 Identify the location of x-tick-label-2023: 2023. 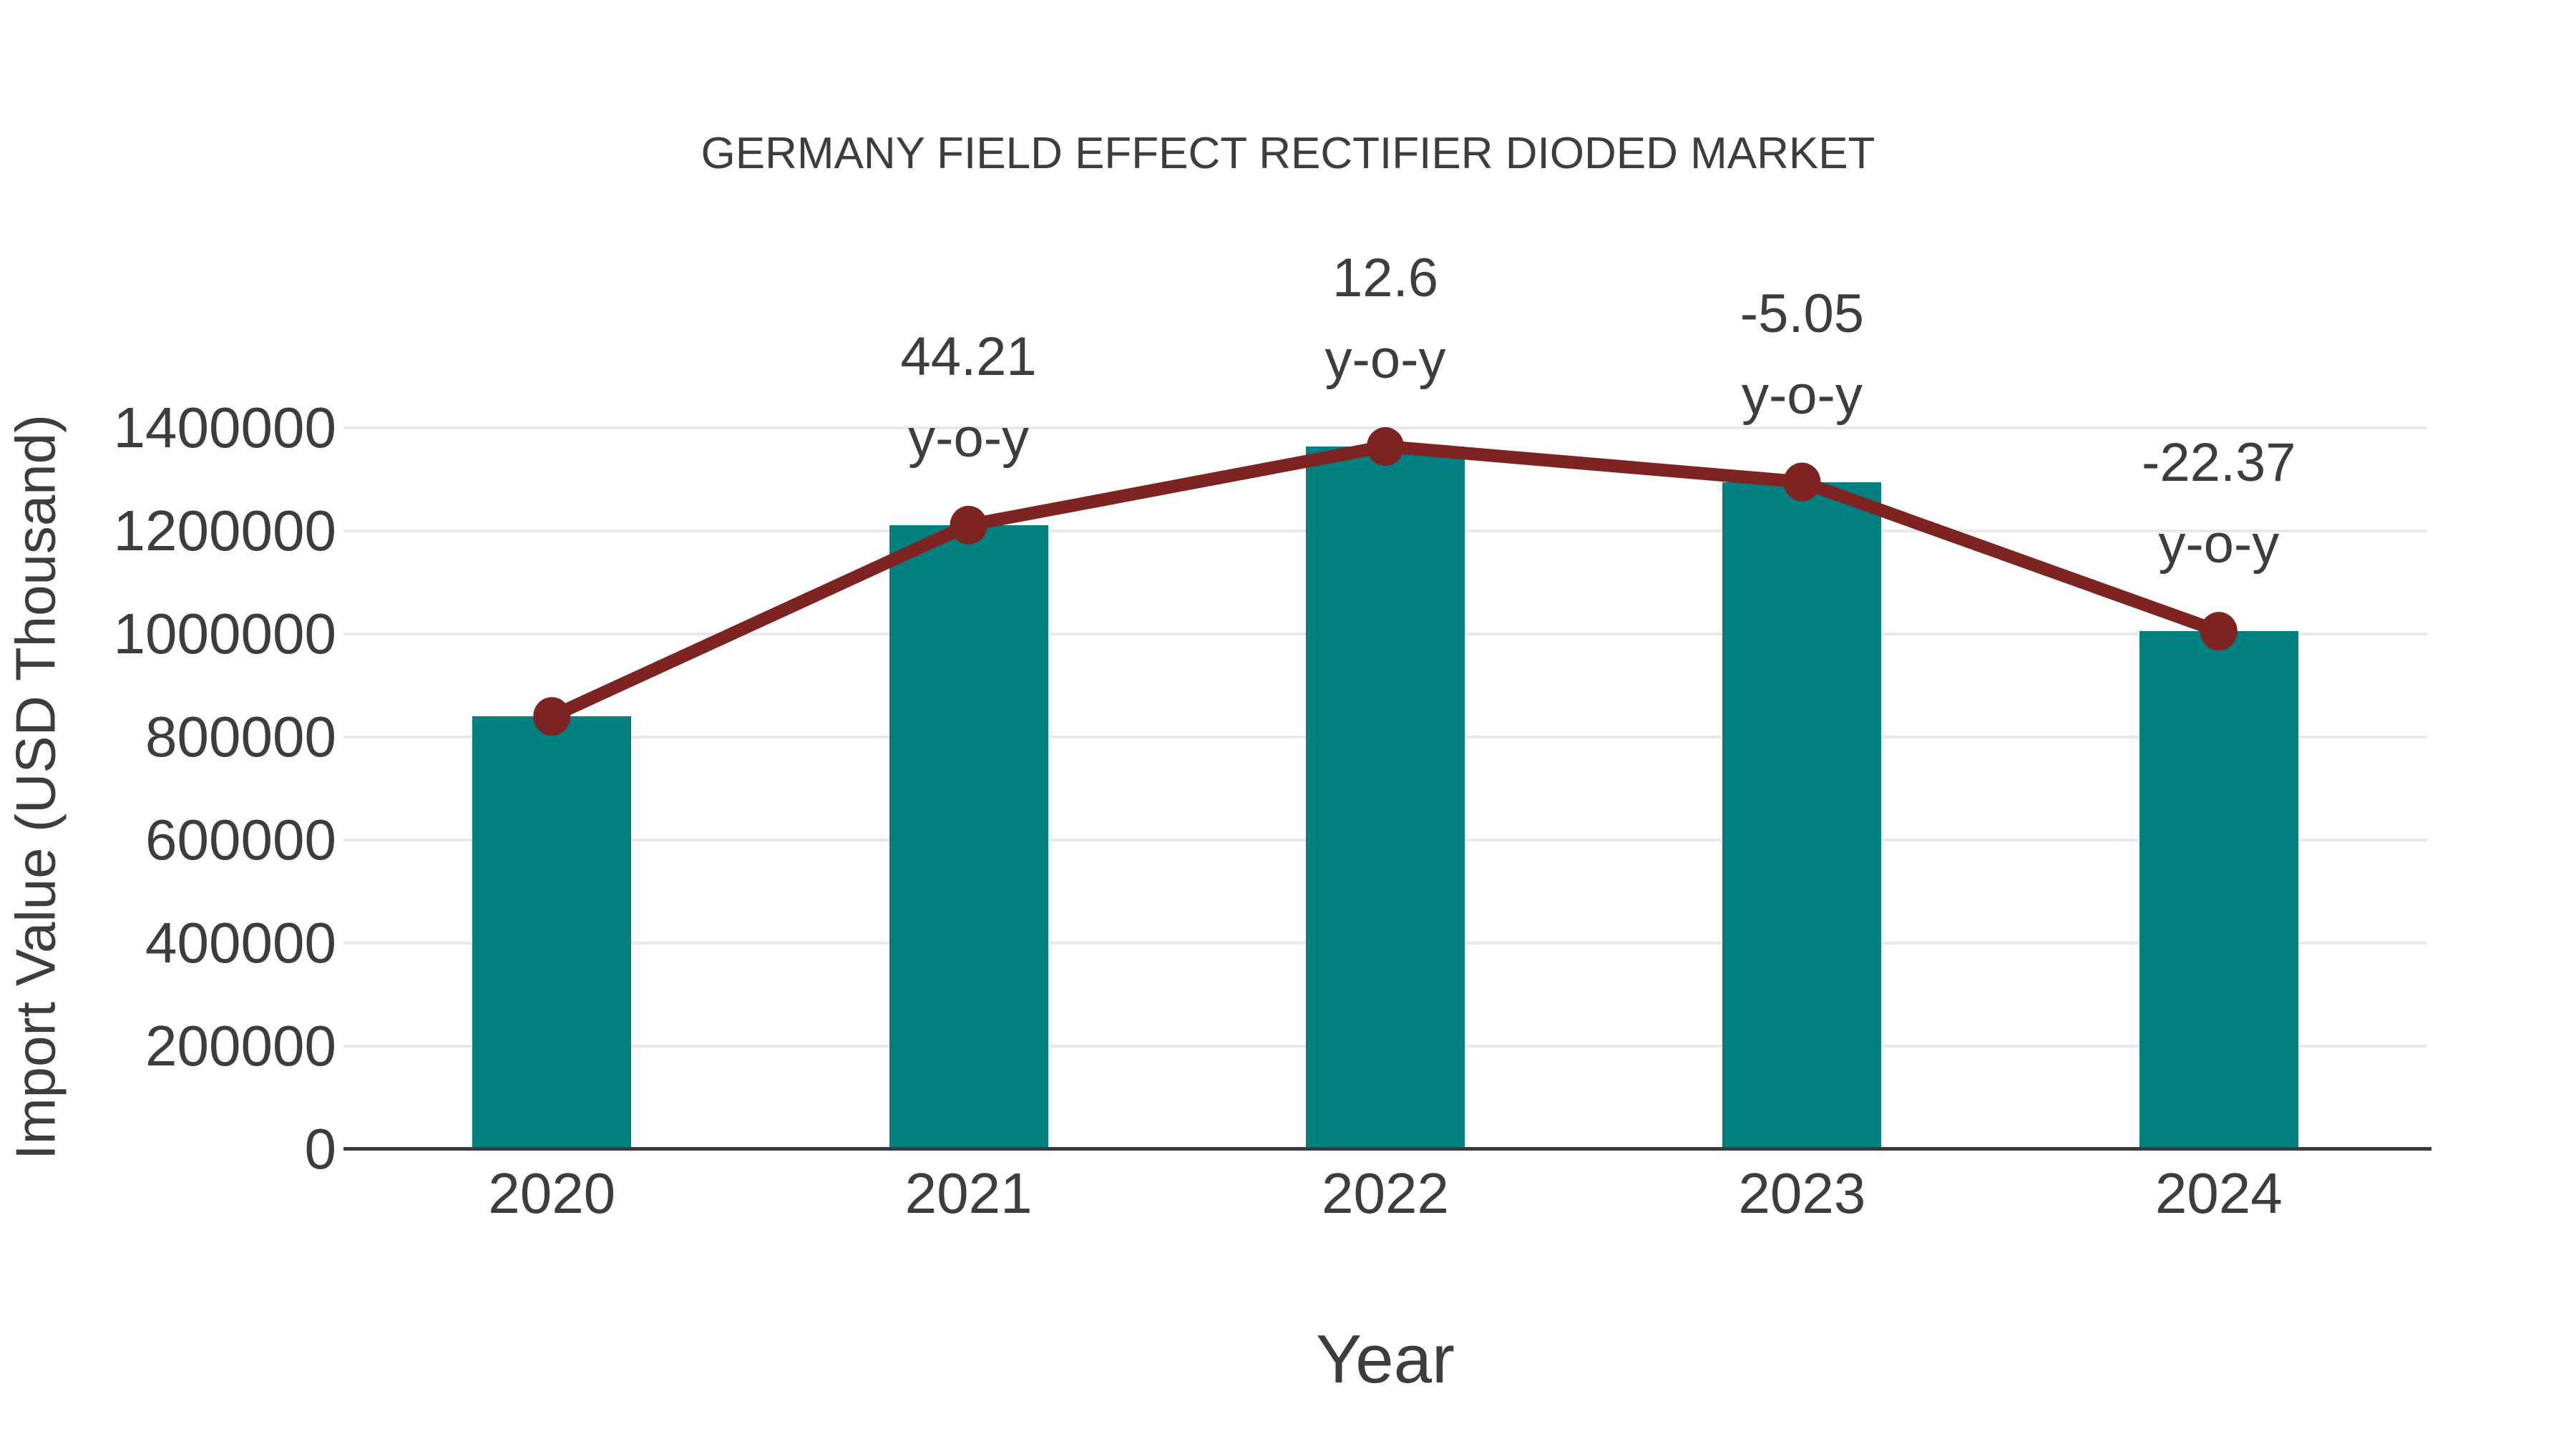
(1802, 1193).